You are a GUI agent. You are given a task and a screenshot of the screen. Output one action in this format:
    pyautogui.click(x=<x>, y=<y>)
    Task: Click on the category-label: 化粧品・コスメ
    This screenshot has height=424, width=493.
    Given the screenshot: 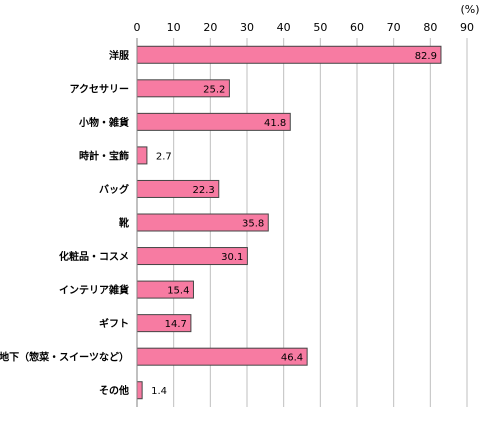 What is the action you would take?
    pyautogui.click(x=94, y=256)
    